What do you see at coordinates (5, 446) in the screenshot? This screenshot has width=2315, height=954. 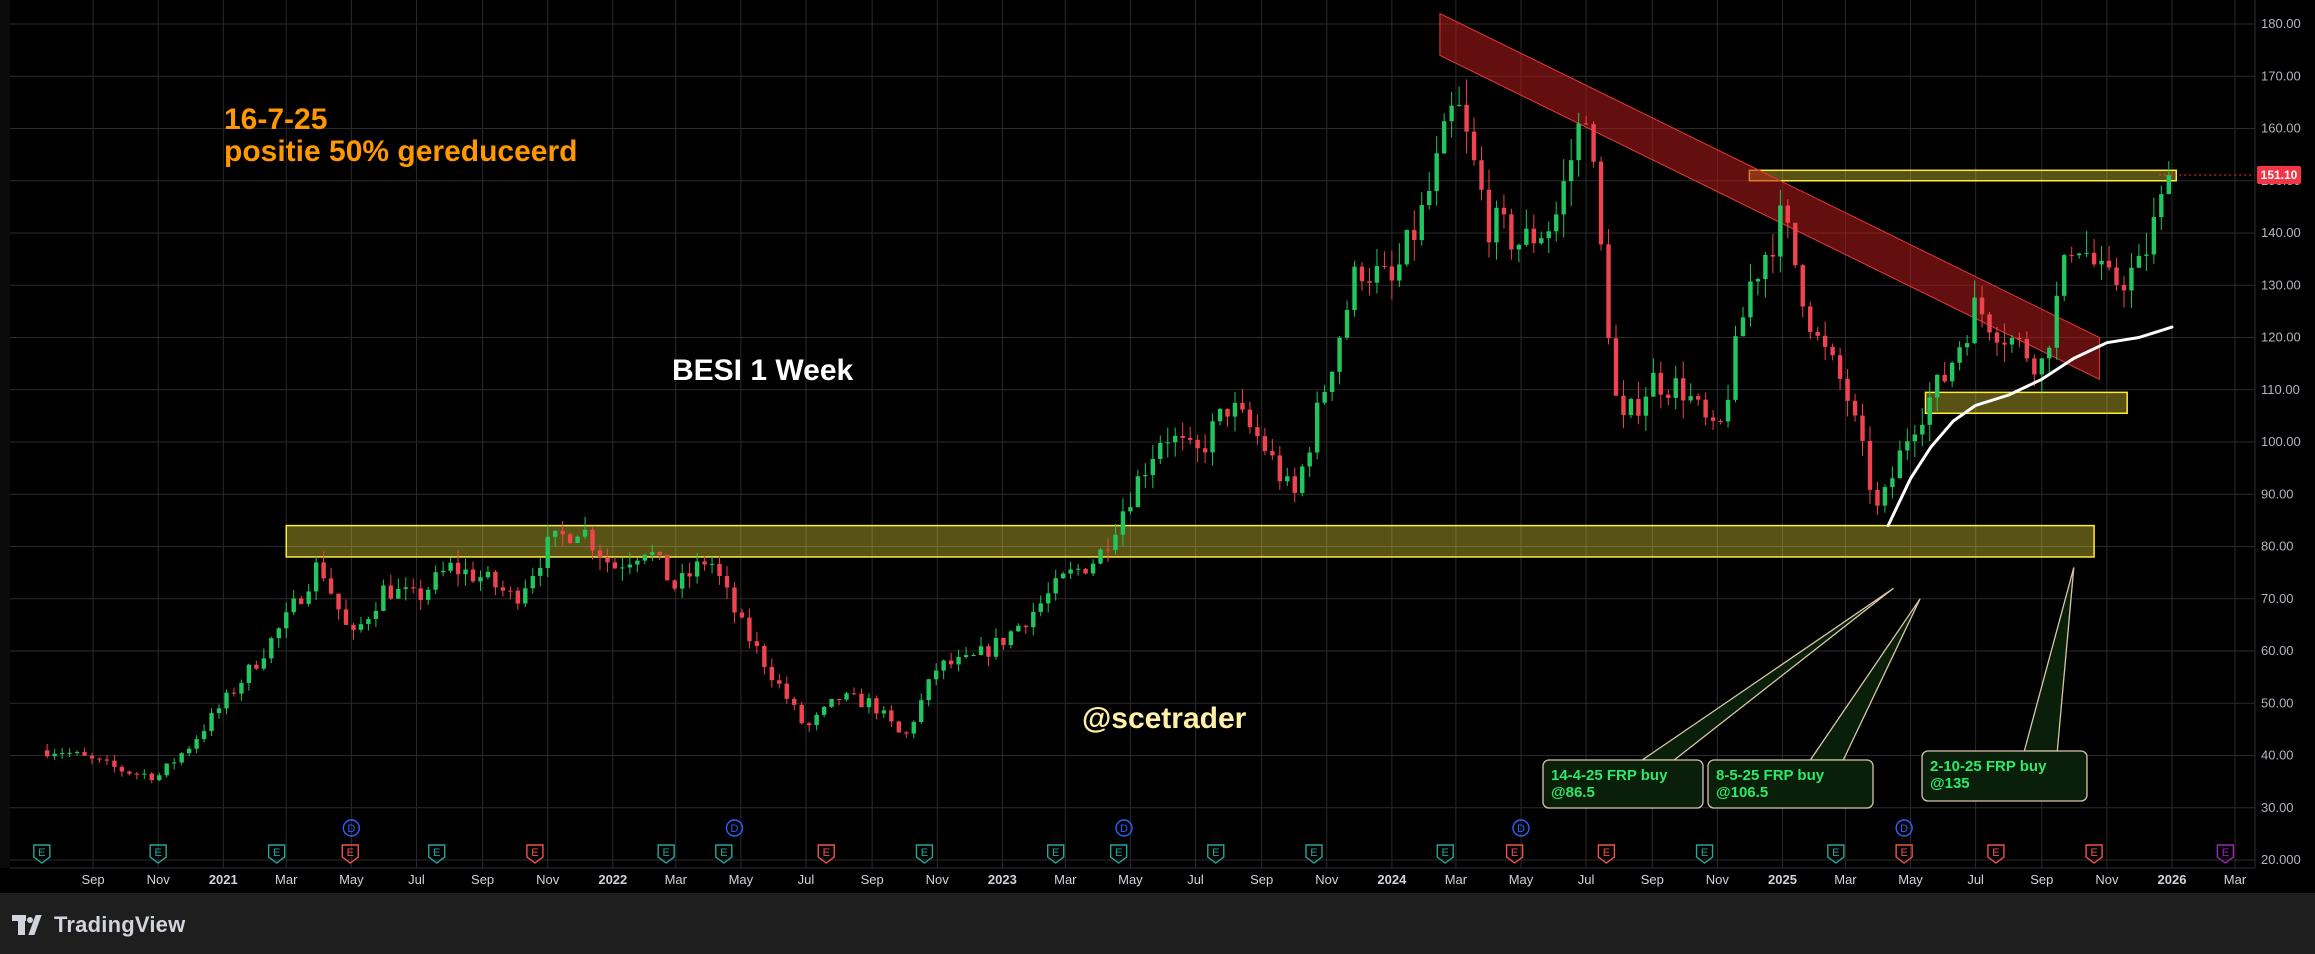 I see `left-edge-strip` at bounding box center [5, 446].